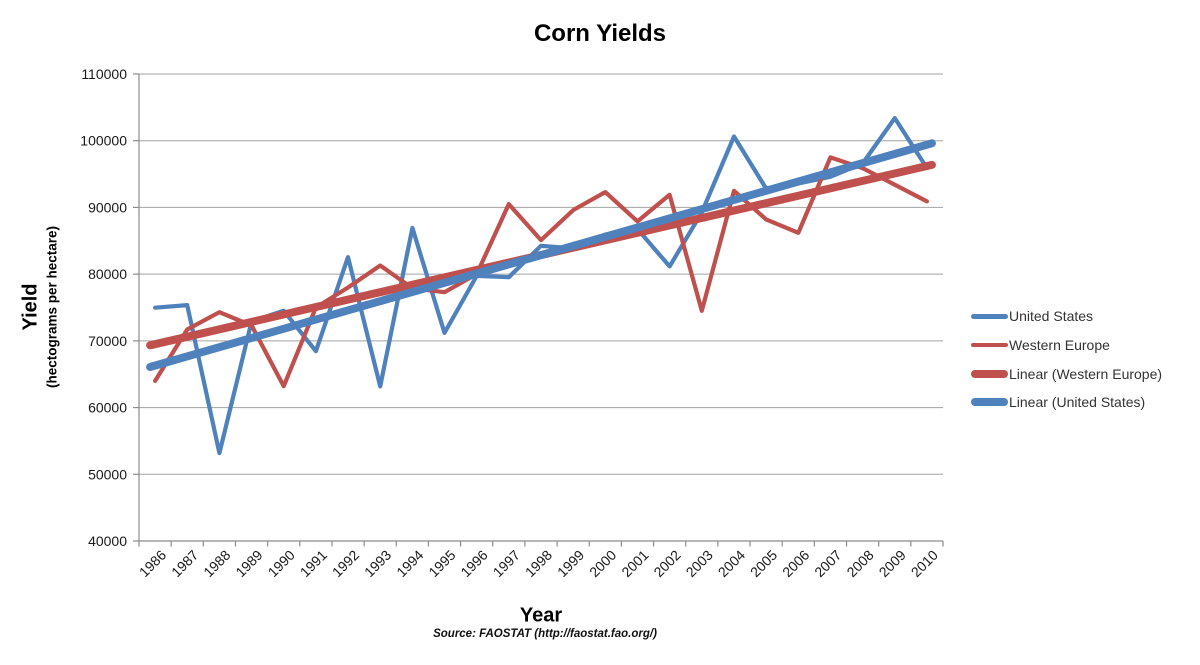 This screenshot has height=665, width=1200. What do you see at coordinates (104, 74) in the screenshot?
I see `svg-text: 110000` at bounding box center [104, 74].